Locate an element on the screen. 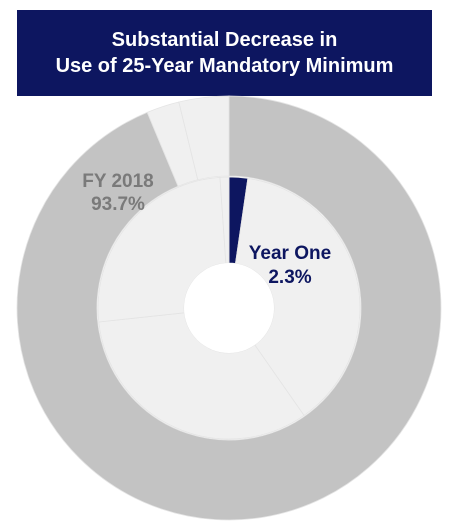  outer-ring-value-label: 93.7% is located at coordinates (118, 204).